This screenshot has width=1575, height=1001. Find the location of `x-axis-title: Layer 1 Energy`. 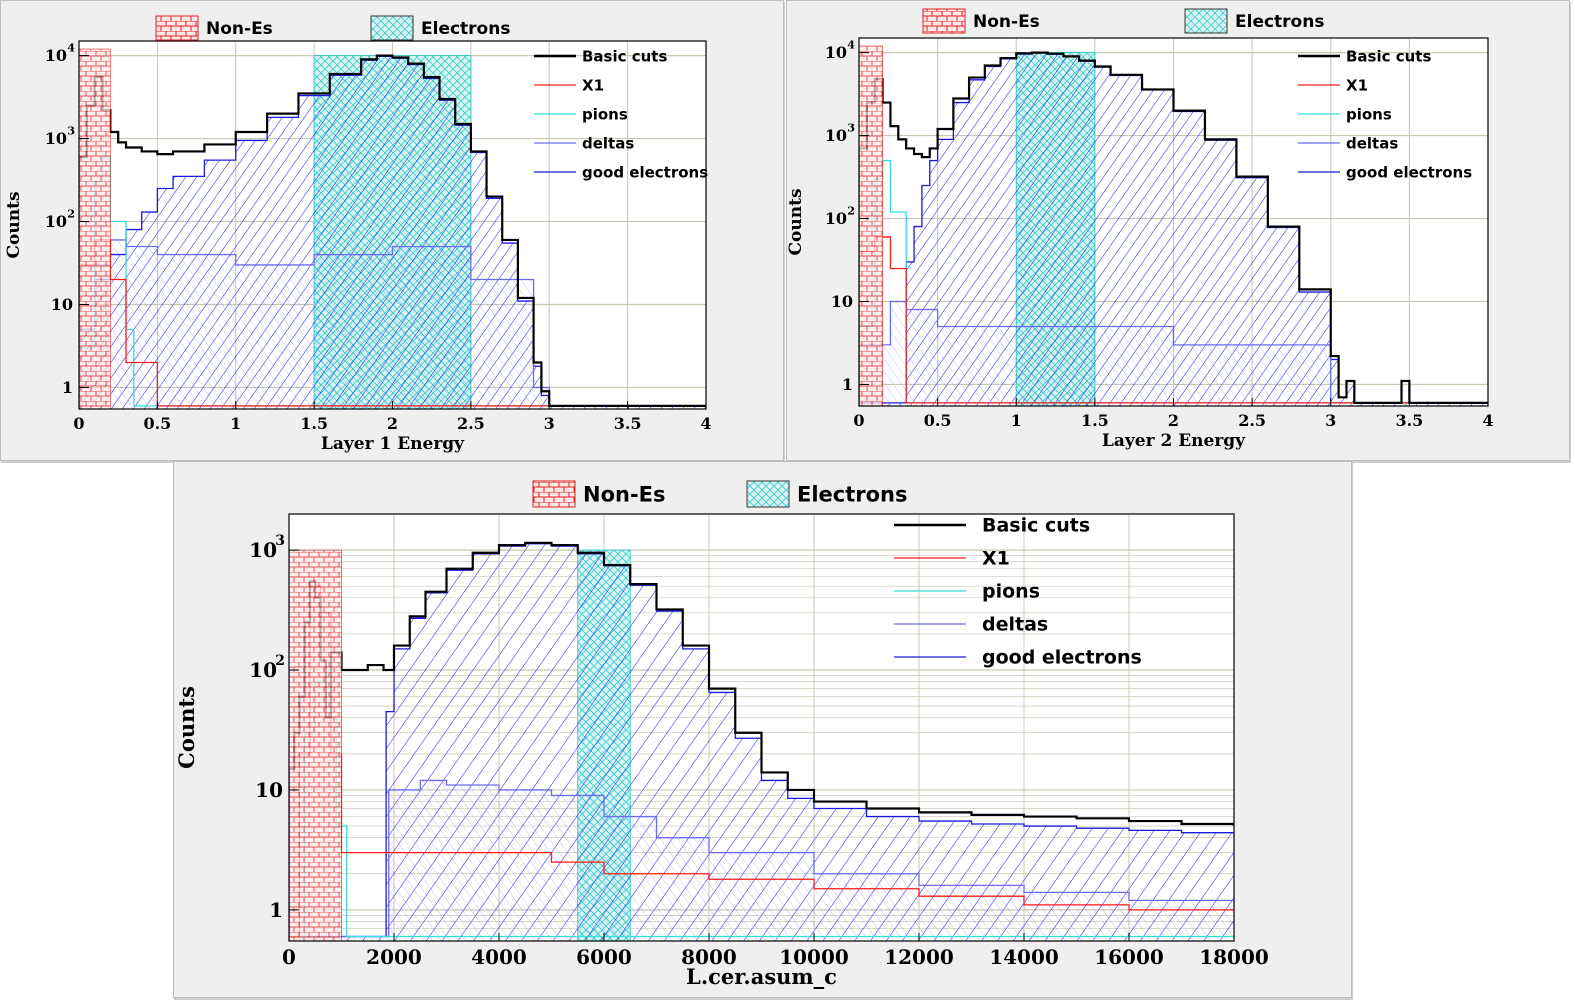

x-axis-title: Layer 1 Energy is located at coordinates (393, 444).